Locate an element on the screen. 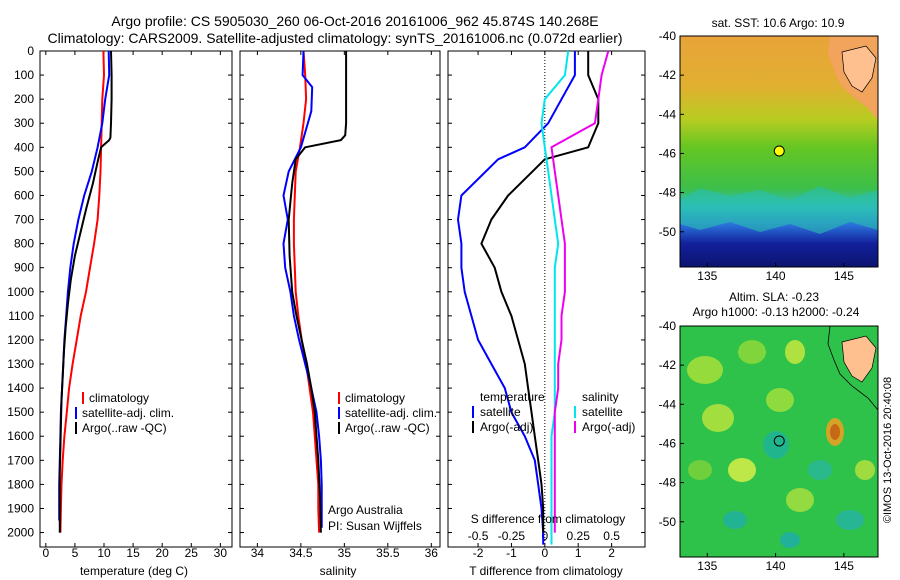  depth-tick-label: 1600 is located at coordinates (20, 436).